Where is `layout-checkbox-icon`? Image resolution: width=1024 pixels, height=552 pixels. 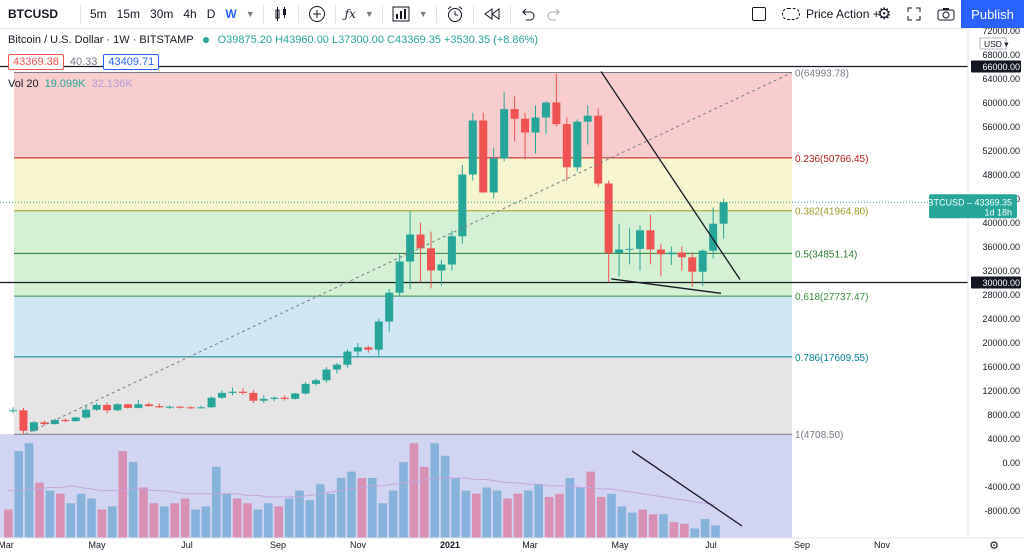
layout-checkbox-icon is located at coordinates (759, 14).